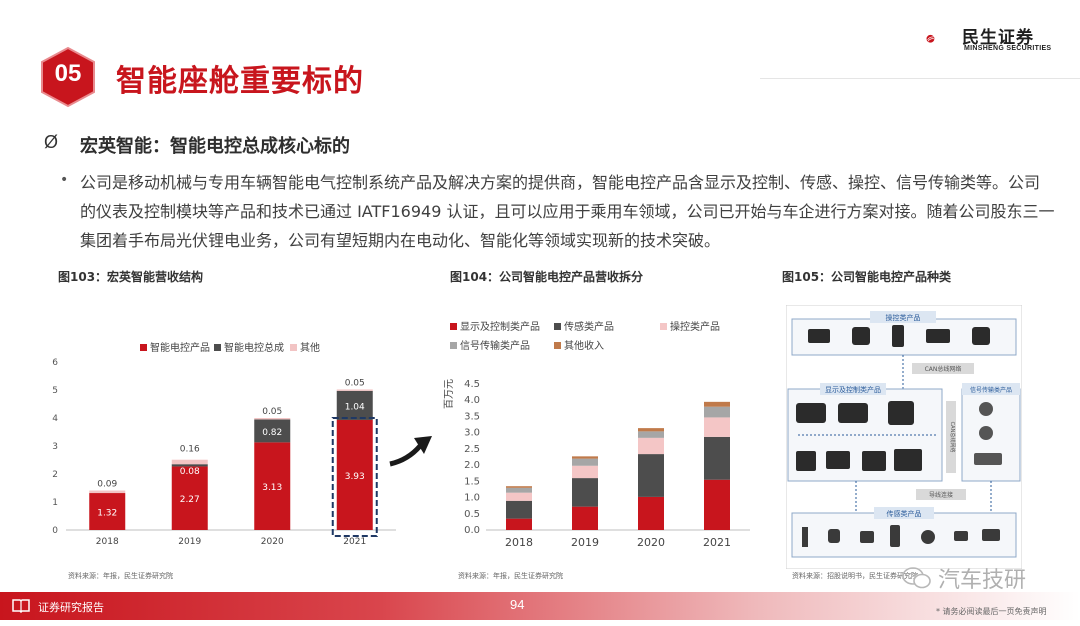  What do you see at coordinates (55, 419) in the screenshot?
I see `y-tick-label: 4` at bounding box center [55, 419].